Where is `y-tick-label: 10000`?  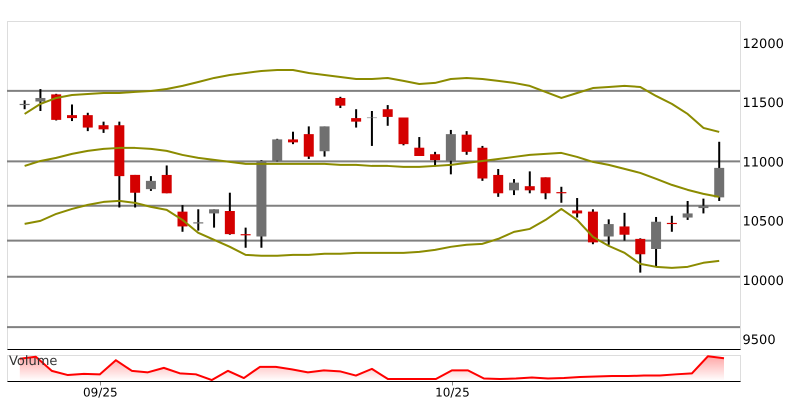
y-tick-label: 10000 is located at coordinates (763, 281).